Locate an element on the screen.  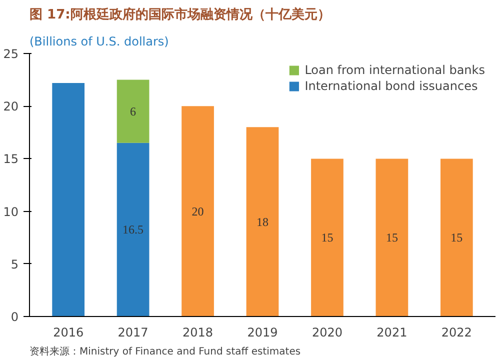
chart-title: 图 17:阿根廷政府的国际市场融资情况（十亿美元） is located at coordinates (180, 14).